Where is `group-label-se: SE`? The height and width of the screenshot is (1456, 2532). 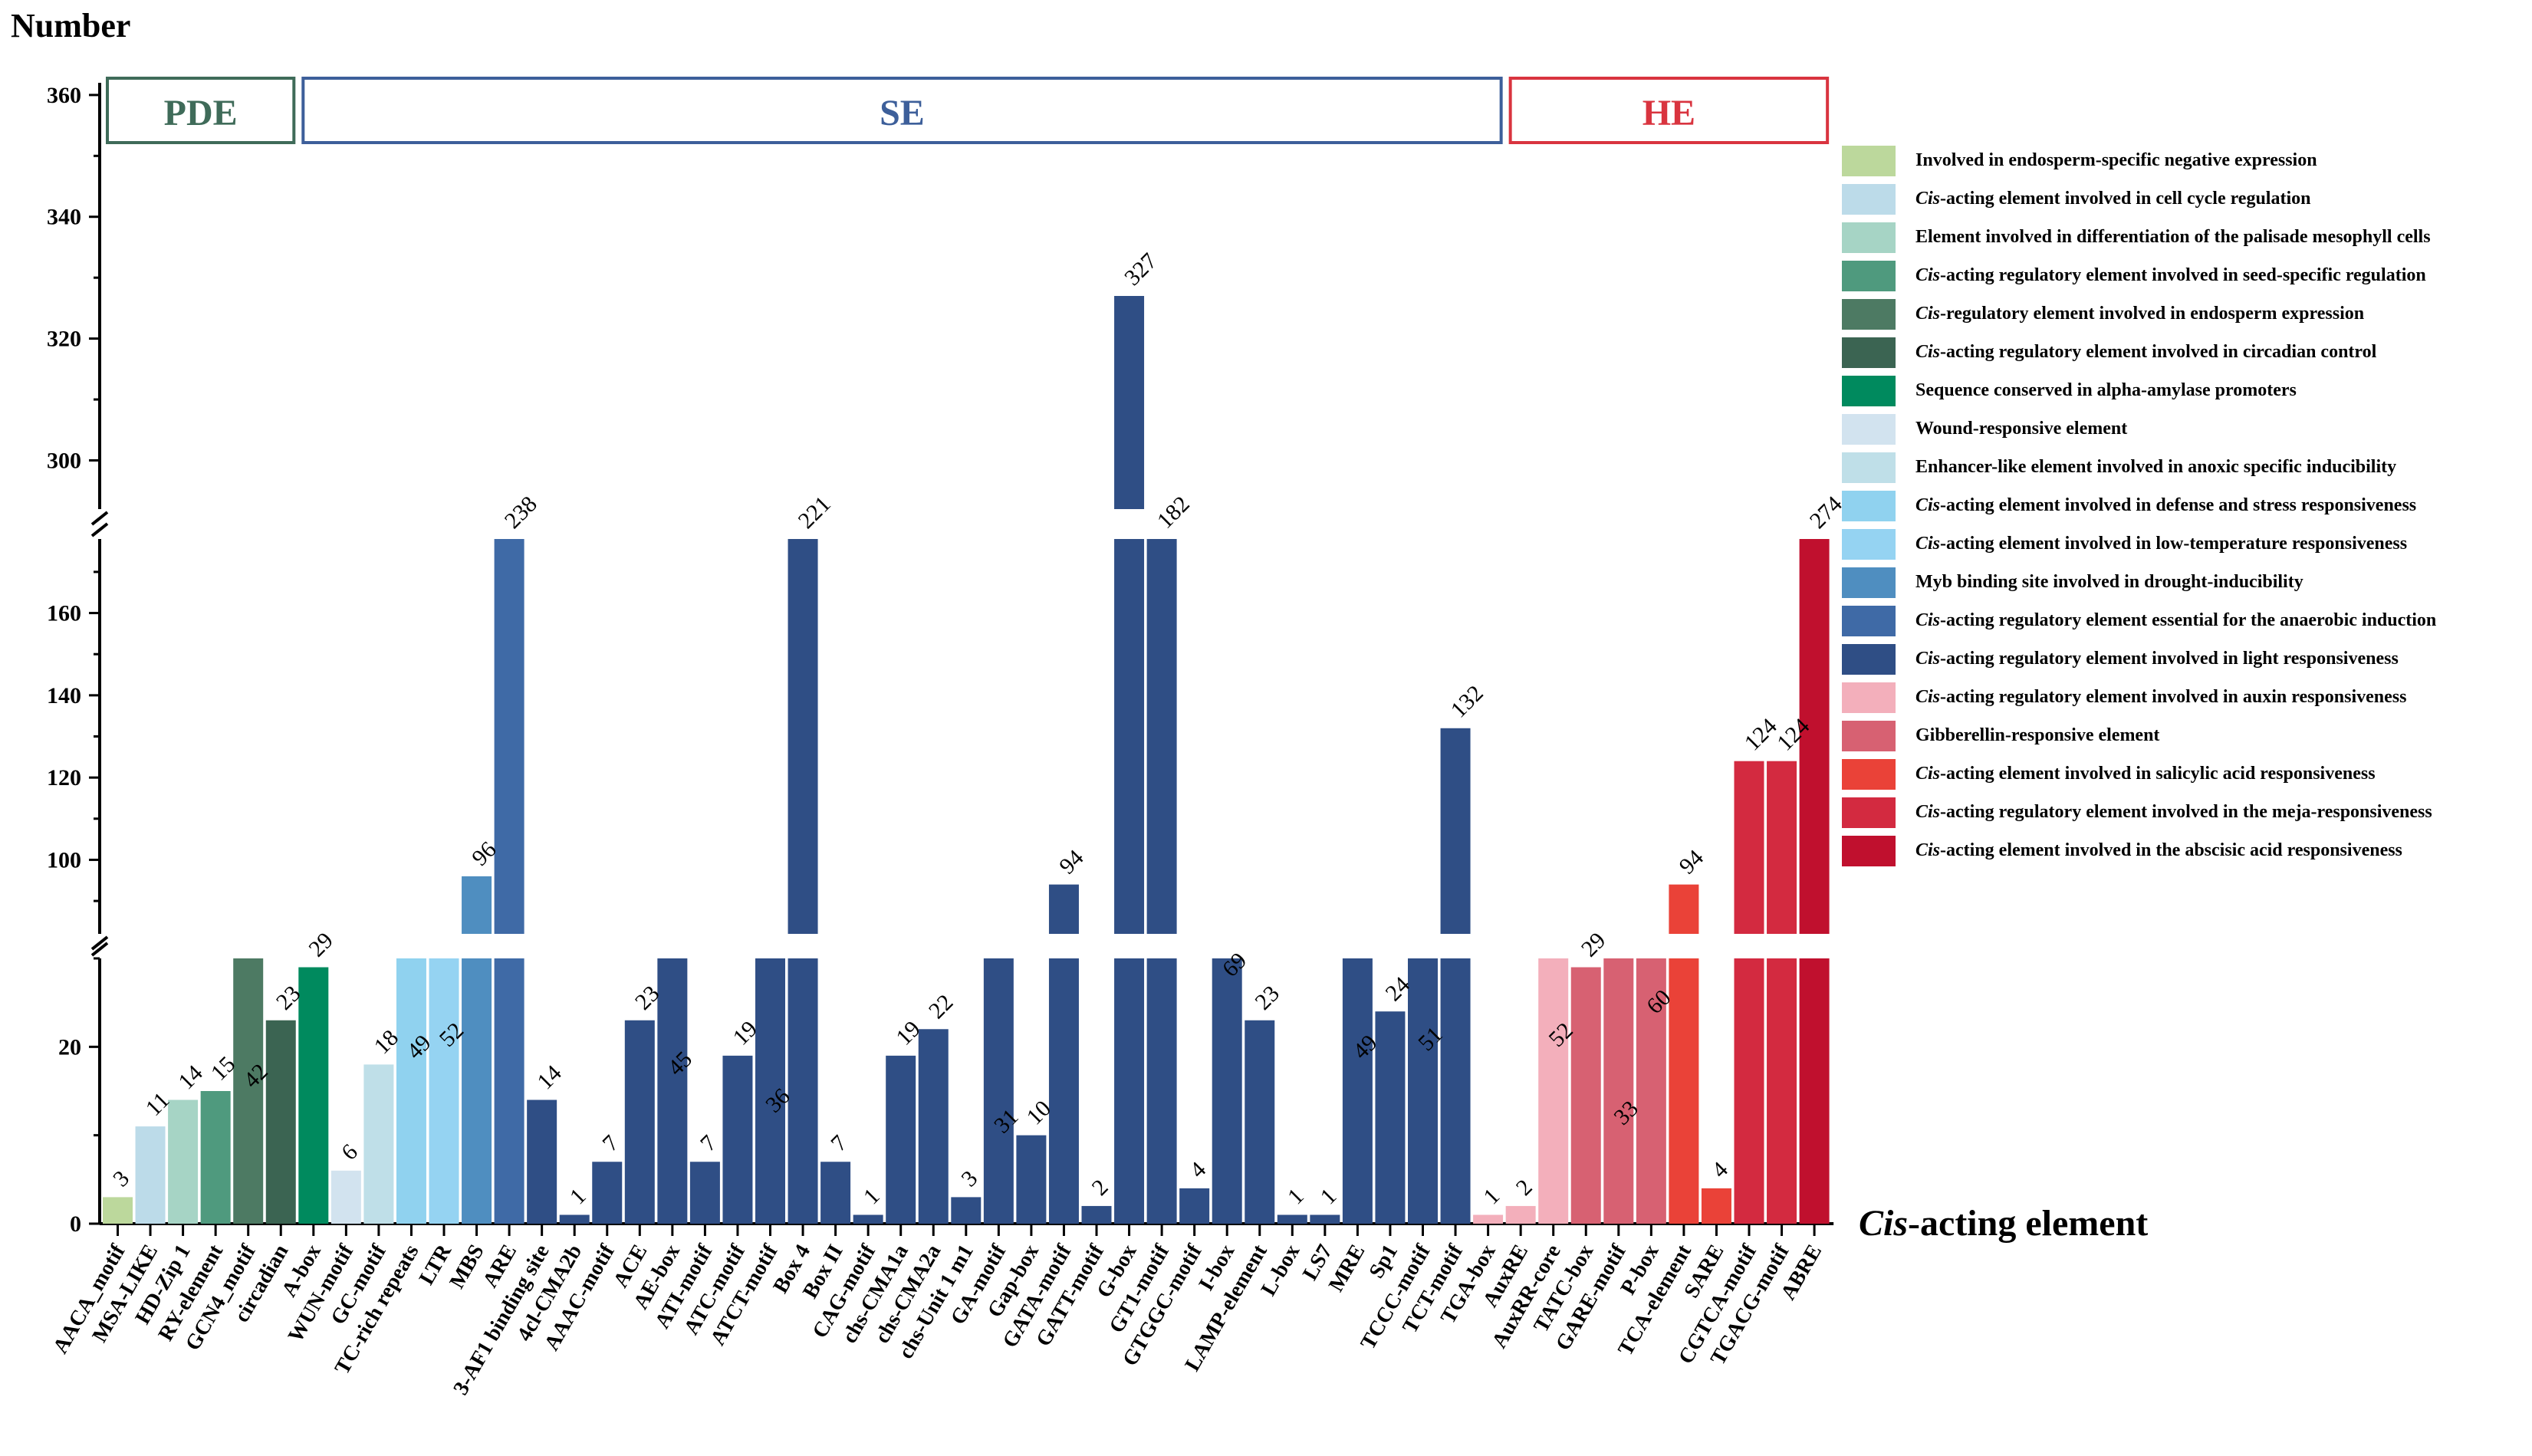 group-label-se: SE is located at coordinates (903, 113).